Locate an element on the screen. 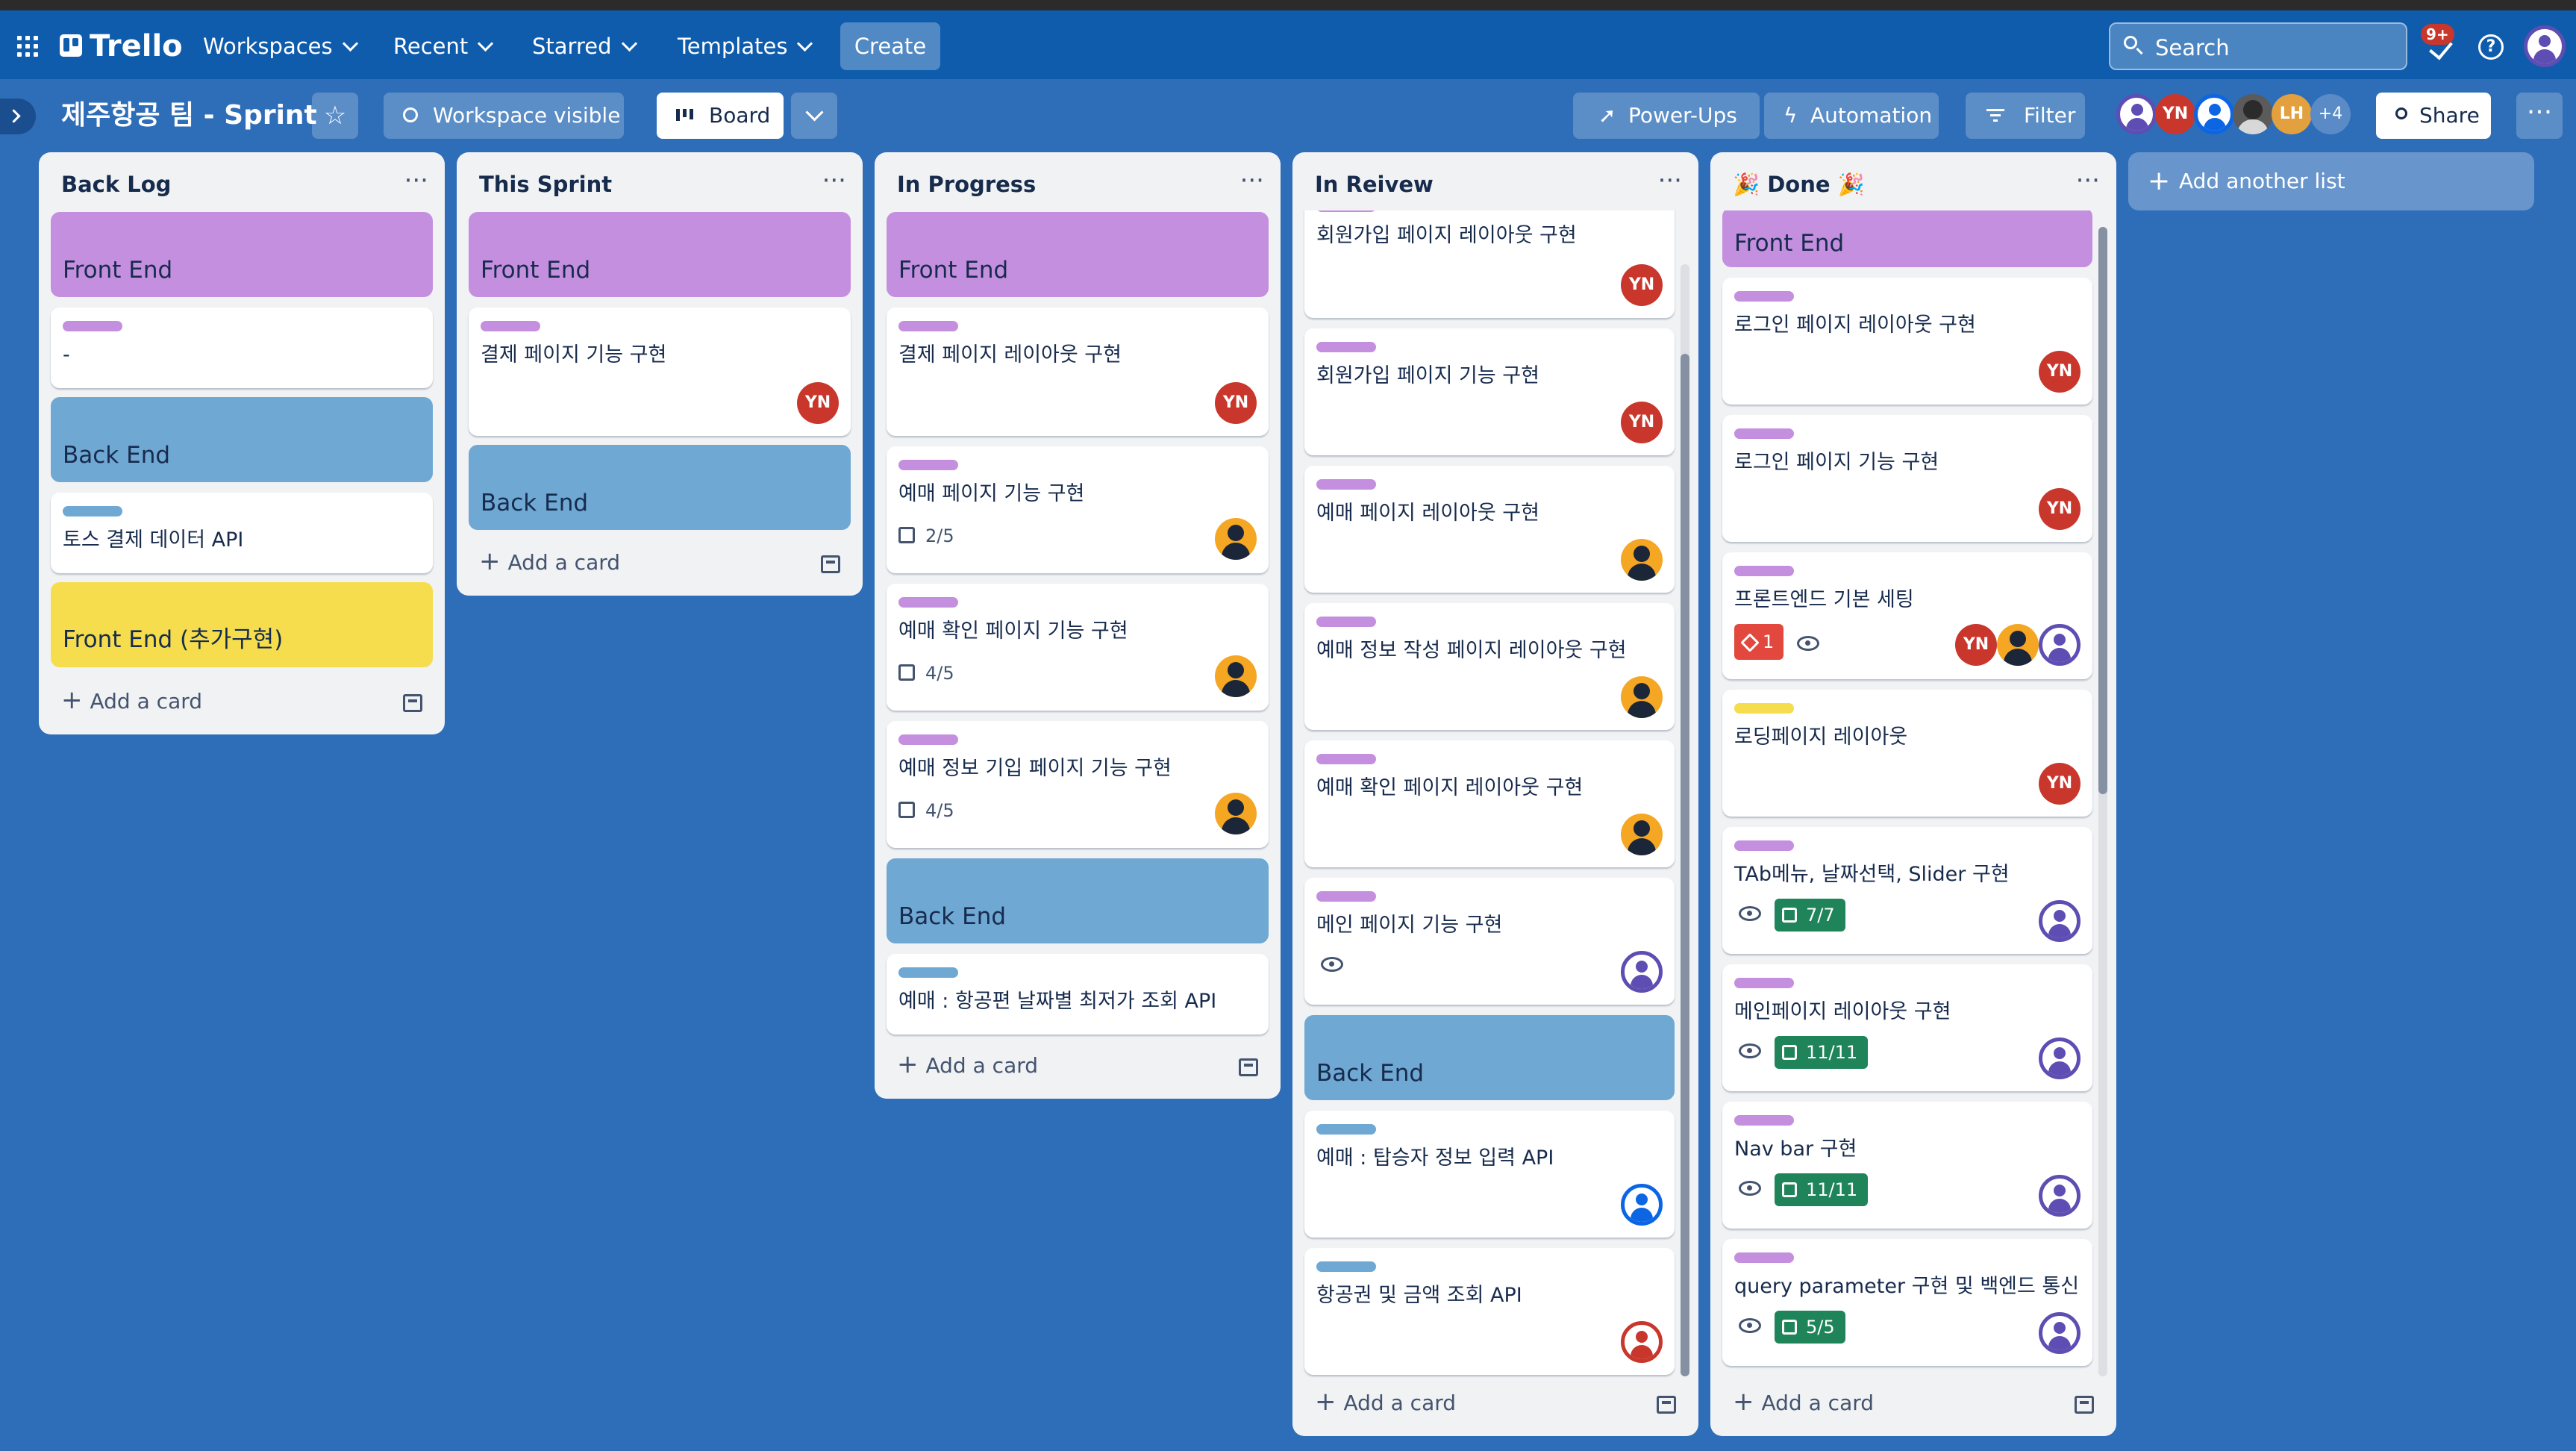 The width and height of the screenshot is (2576, 1451). card: 프론트엔드 기본 세팅 1 YN is located at coordinates (1907, 615).